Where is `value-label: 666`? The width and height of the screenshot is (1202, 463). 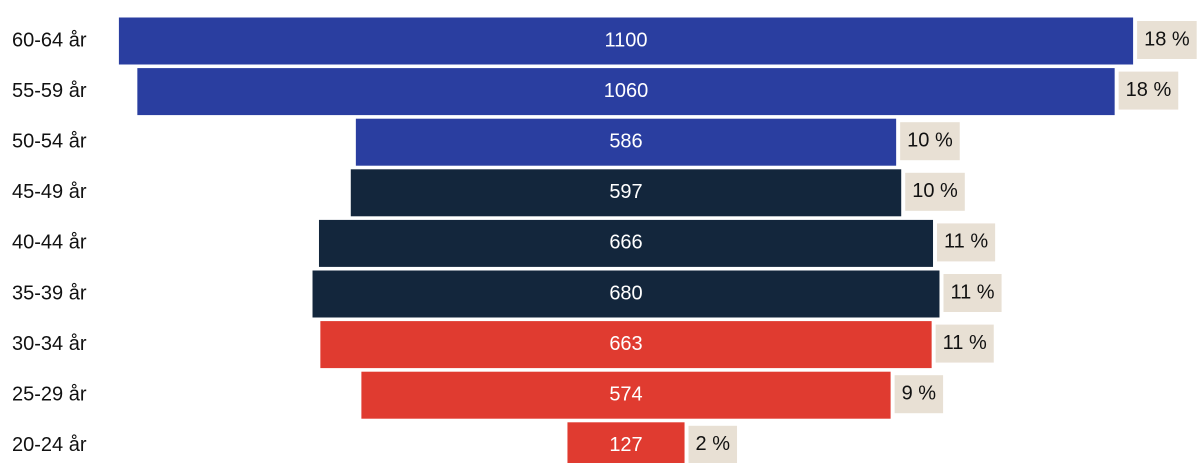 value-label: 666 is located at coordinates (625, 243).